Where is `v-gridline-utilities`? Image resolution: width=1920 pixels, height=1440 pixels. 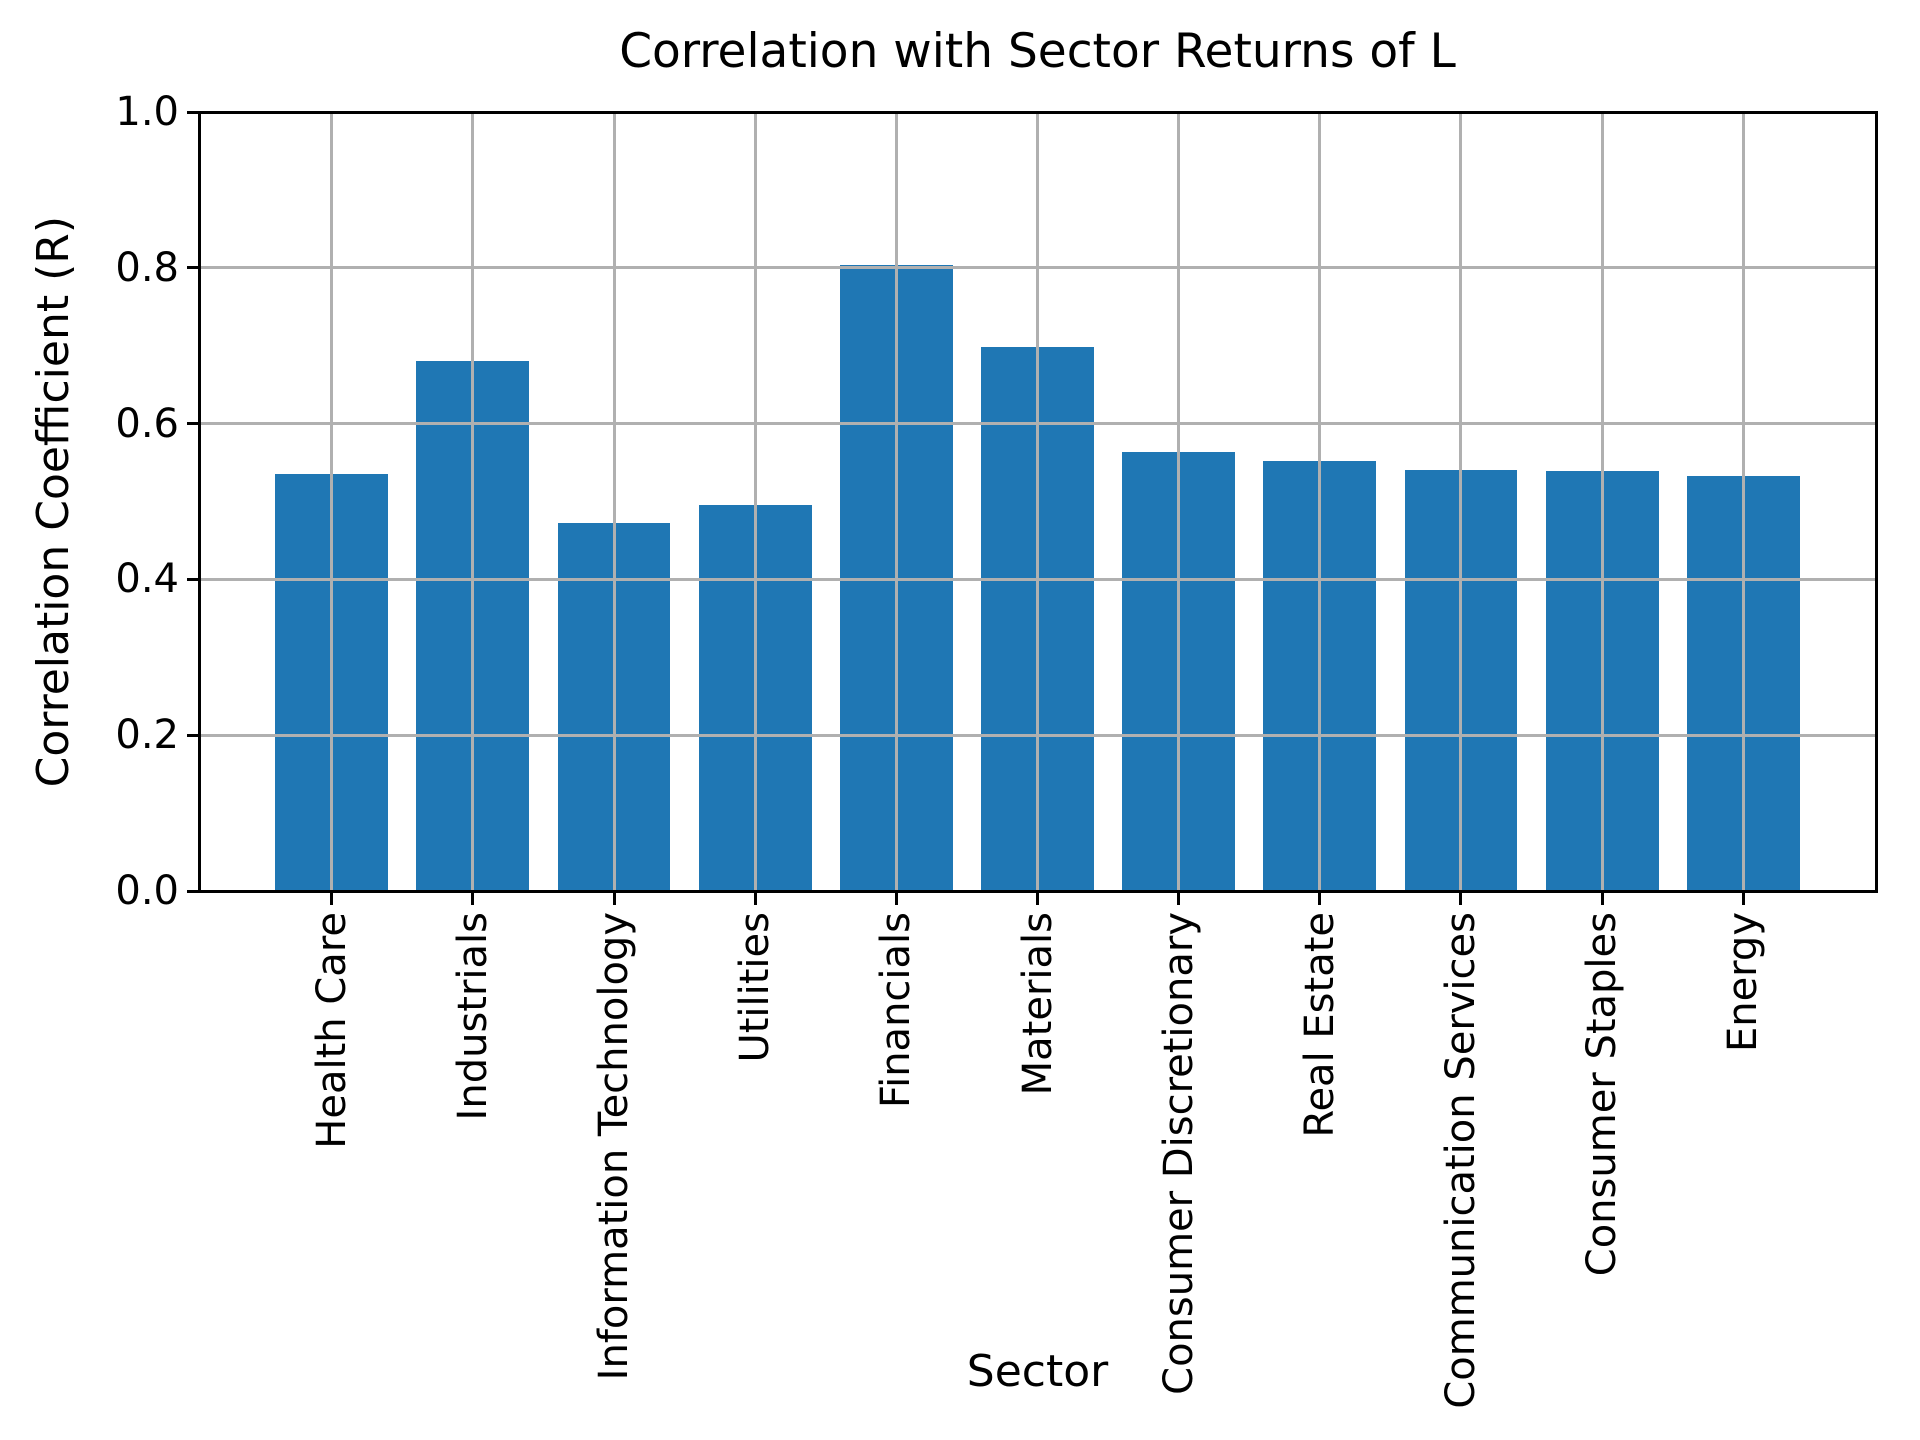
v-gridline-utilities is located at coordinates (755, 501).